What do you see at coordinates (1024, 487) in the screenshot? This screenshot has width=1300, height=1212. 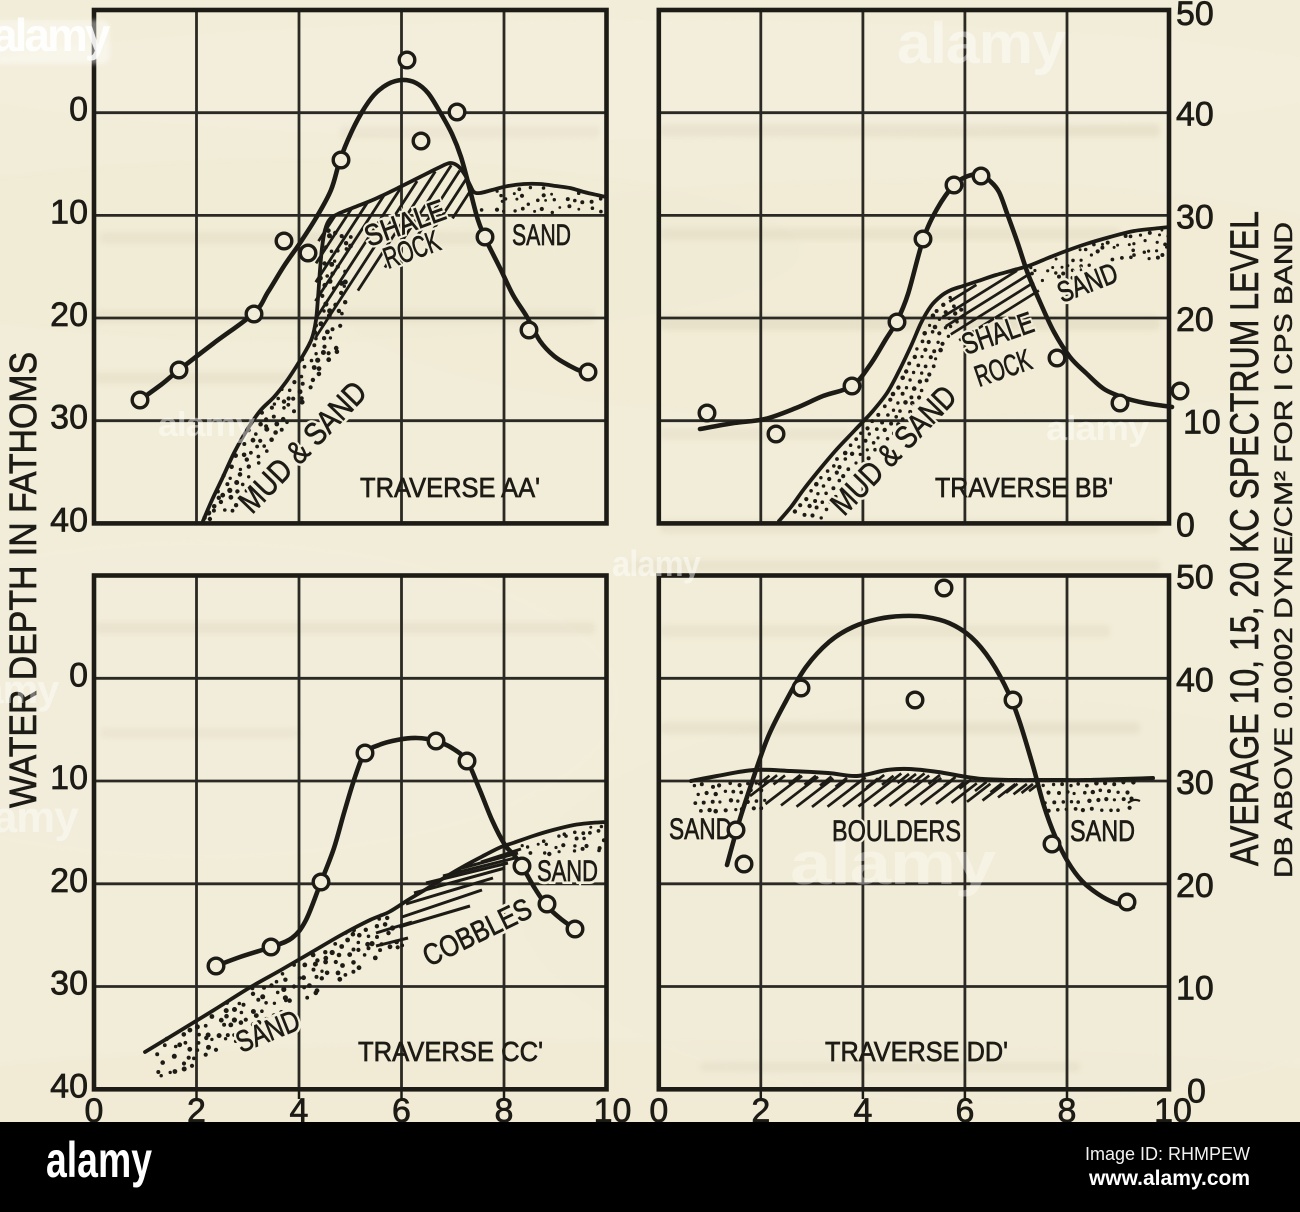 I see `svg-text: TRAVERSE BB'` at bounding box center [1024, 487].